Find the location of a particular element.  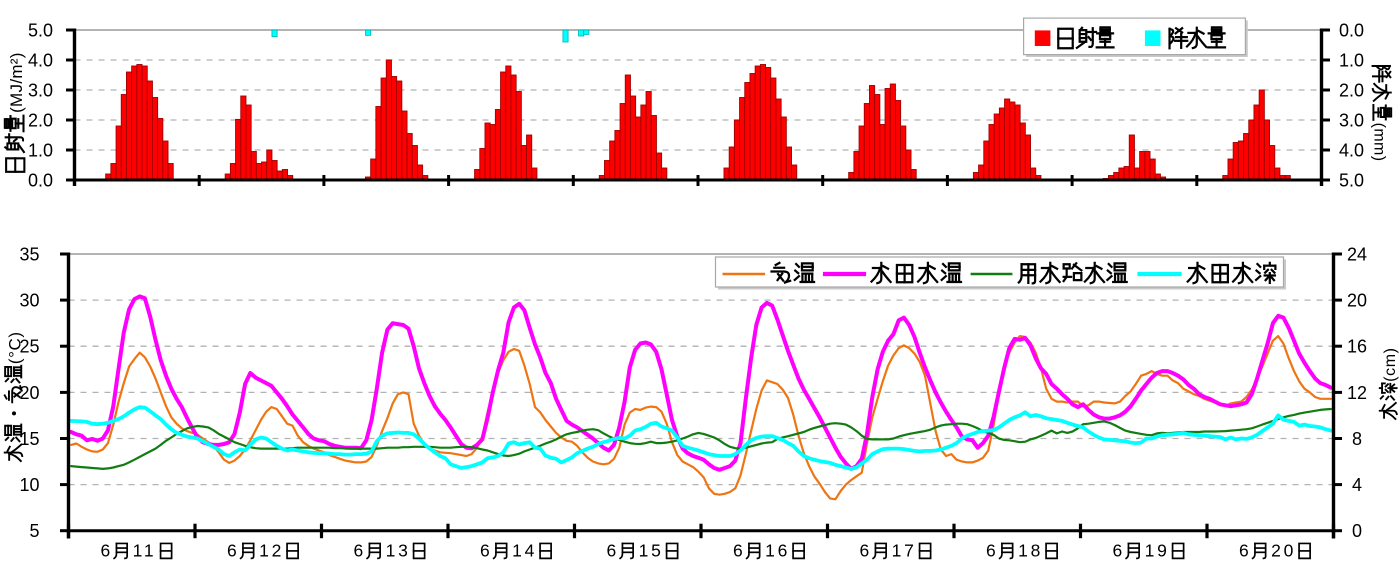

svg-text: (MJ/m²) is located at coordinates (16, 82).